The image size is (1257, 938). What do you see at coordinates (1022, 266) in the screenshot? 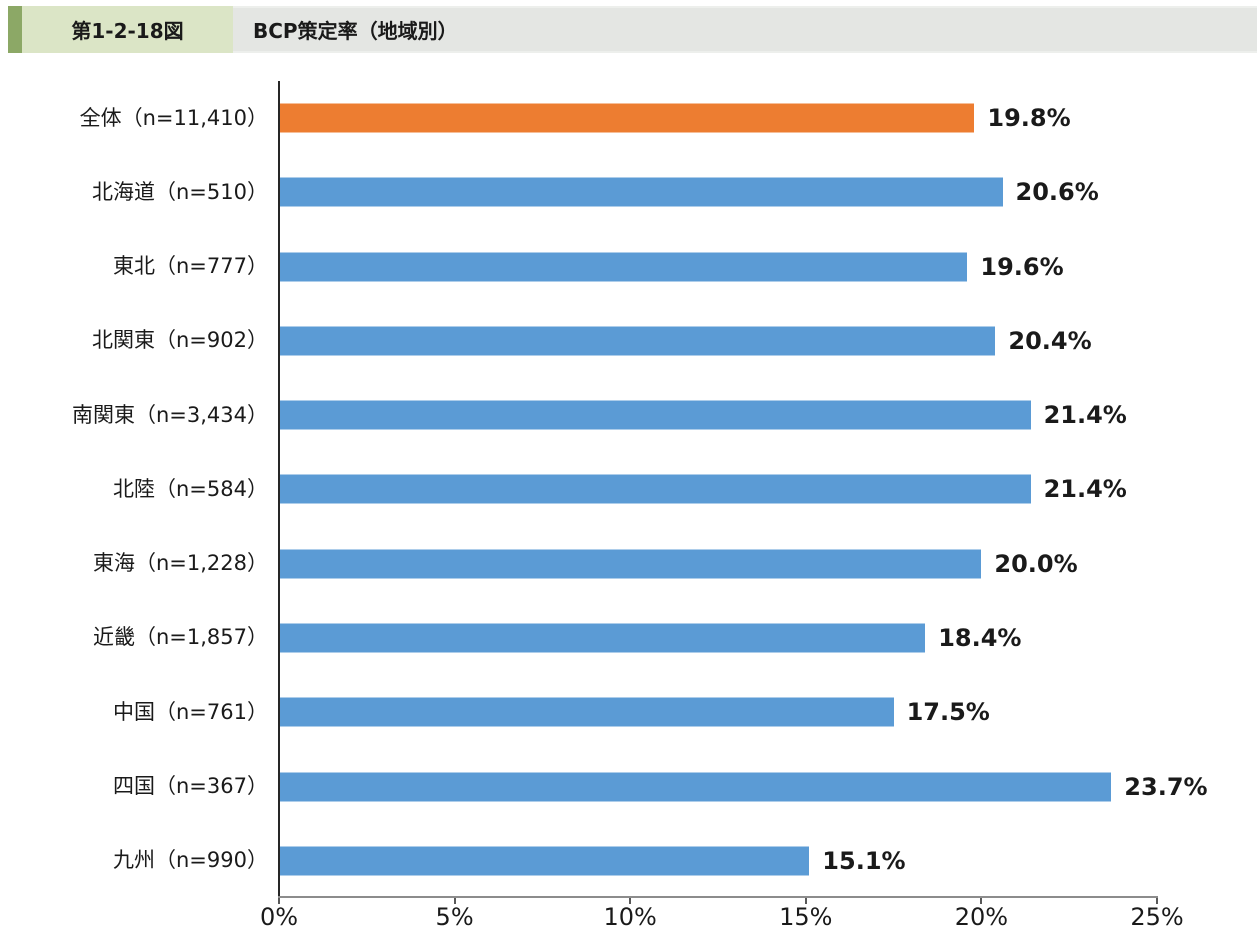
I see `bar-value-label: 19.6%` at bounding box center [1022, 266].